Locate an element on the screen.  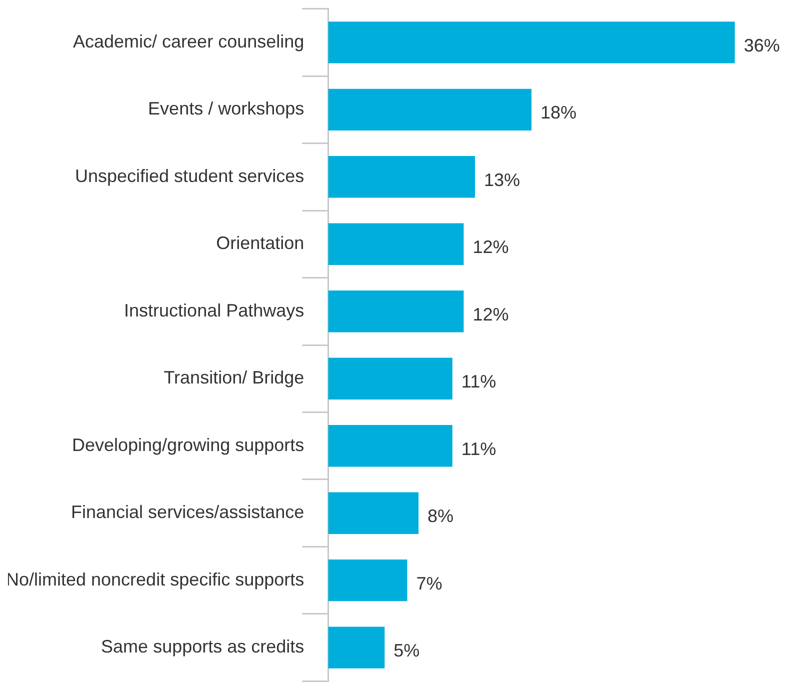
y-tick-label: Academic/ career counseling is located at coordinates (188, 41).